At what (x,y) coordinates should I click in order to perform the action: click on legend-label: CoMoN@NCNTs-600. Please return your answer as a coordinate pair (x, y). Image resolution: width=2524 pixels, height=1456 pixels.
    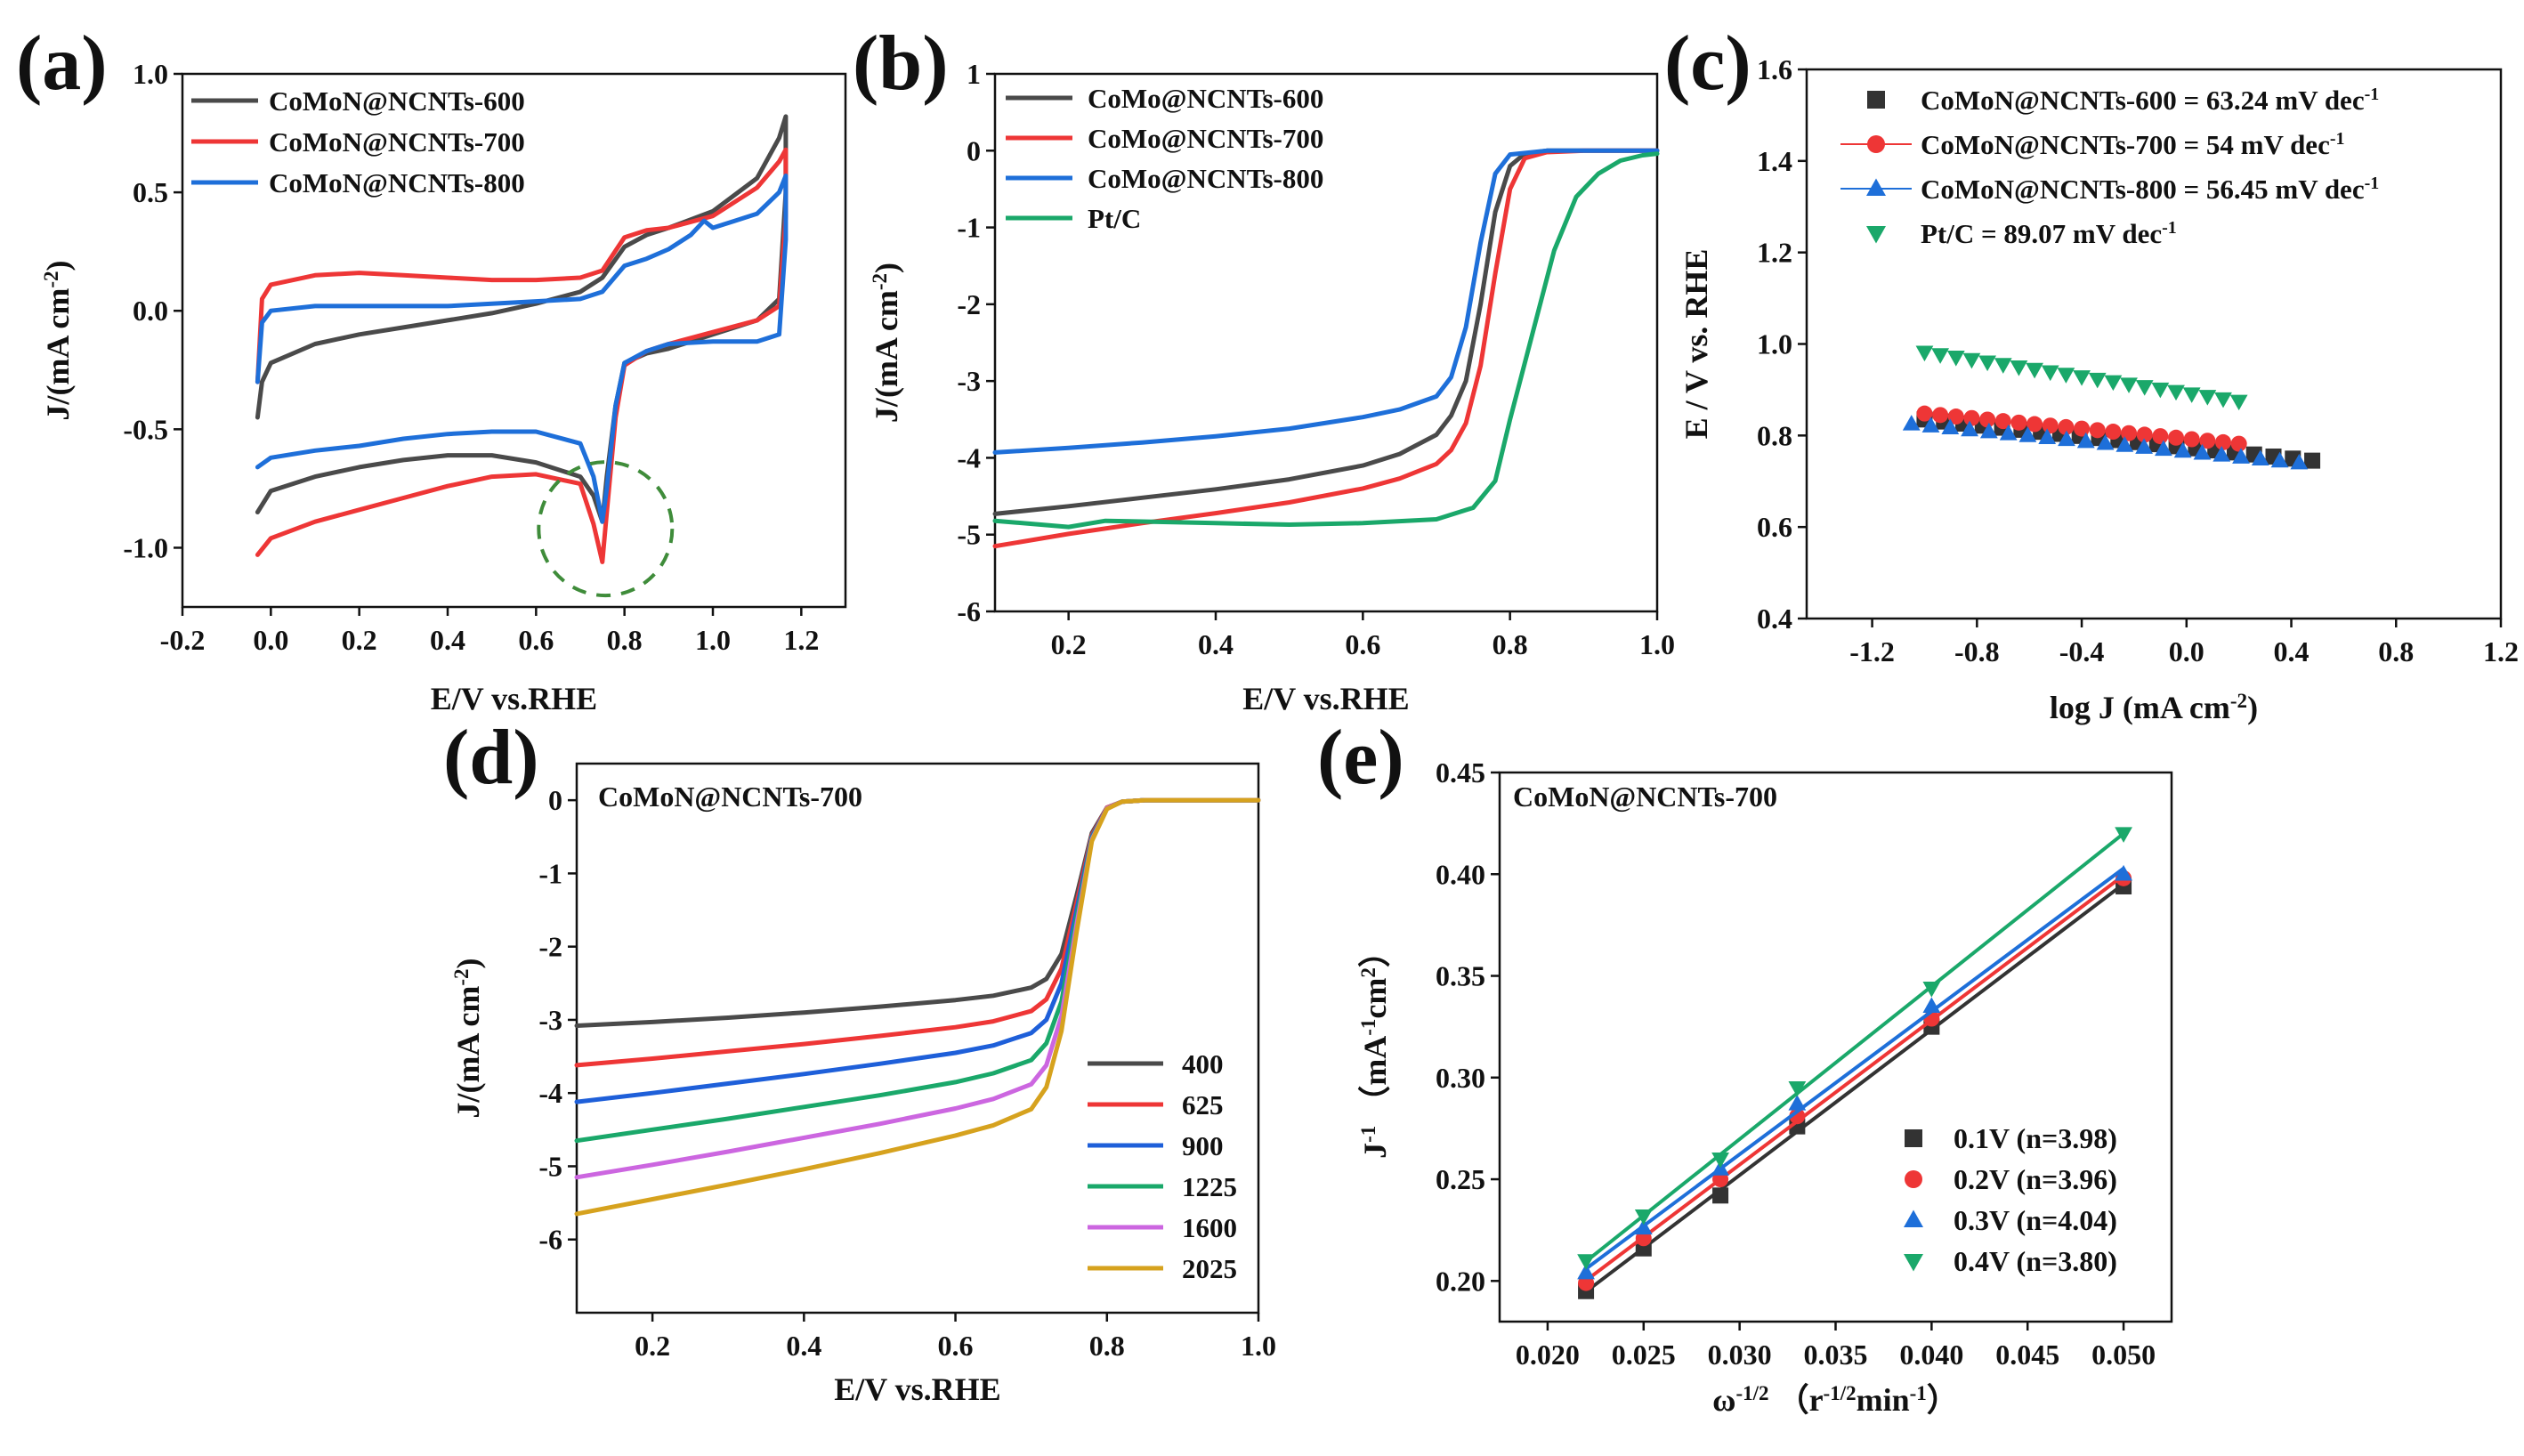
    Looking at the image, I should click on (397, 101).